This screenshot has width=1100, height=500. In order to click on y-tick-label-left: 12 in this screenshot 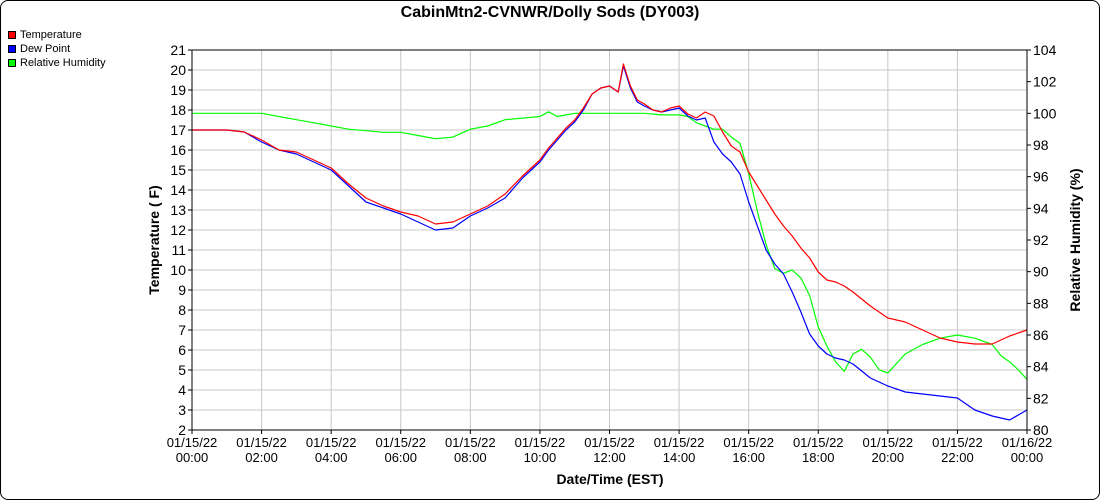, I will do `click(178, 230)`.